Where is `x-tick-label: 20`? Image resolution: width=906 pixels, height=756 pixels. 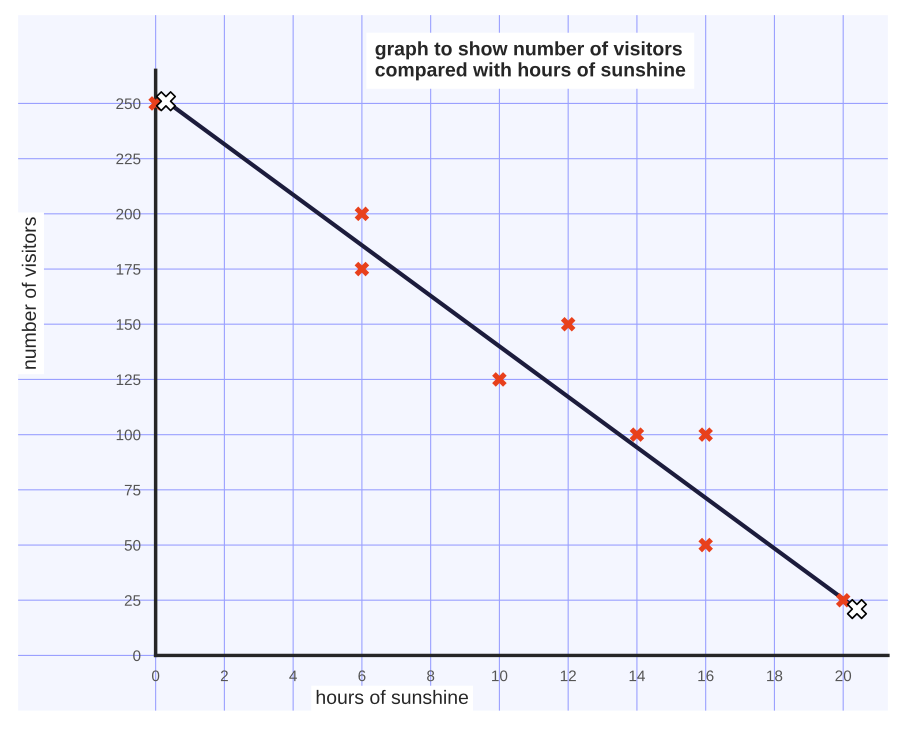 x-tick-label: 20 is located at coordinates (843, 676).